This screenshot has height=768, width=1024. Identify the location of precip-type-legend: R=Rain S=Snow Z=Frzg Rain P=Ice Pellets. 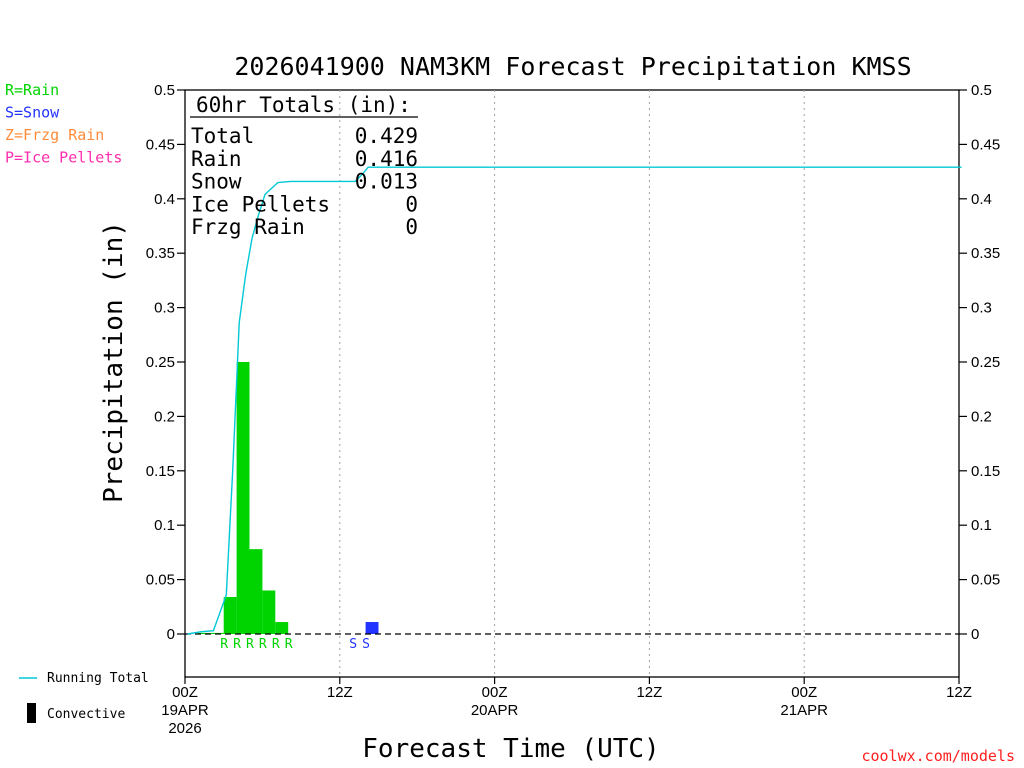
(63, 124).